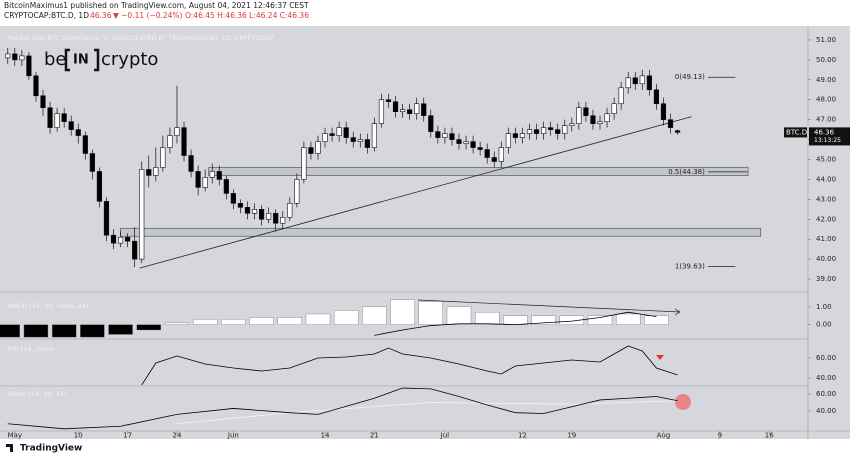  Describe the element at coordinates (827, 140) in the screenshot. I see `price-countdown: 13:13:25` at that location.